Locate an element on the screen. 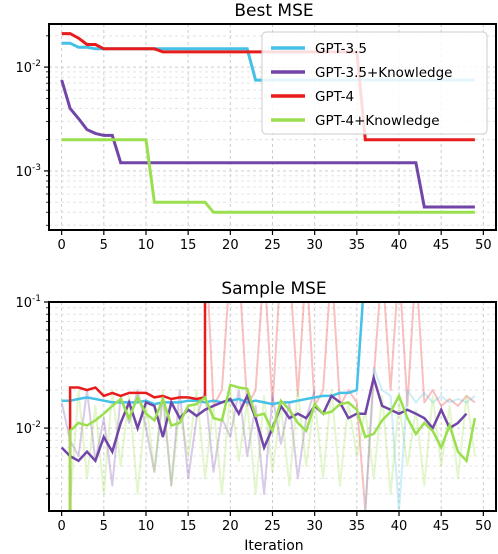  y-tick-label: 10⁻³ is located at coordinates (28, 171).